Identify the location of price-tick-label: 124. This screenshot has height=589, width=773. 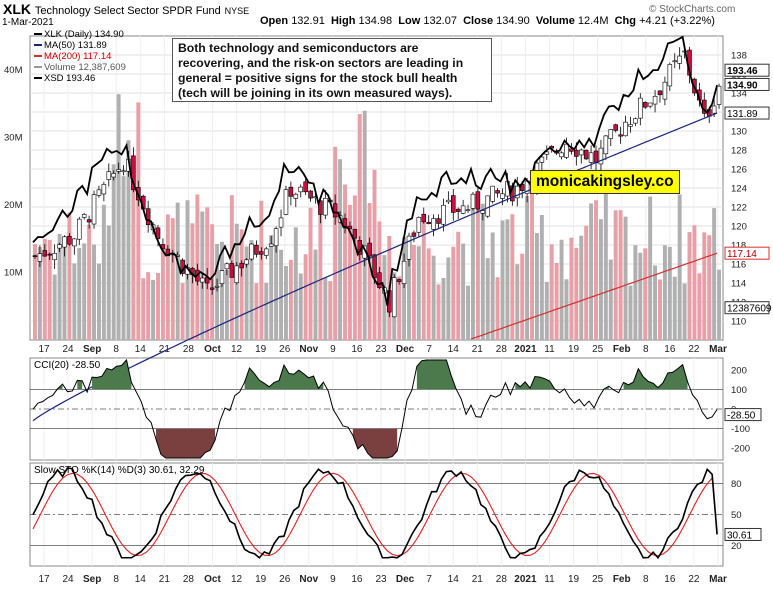
(739, 189).